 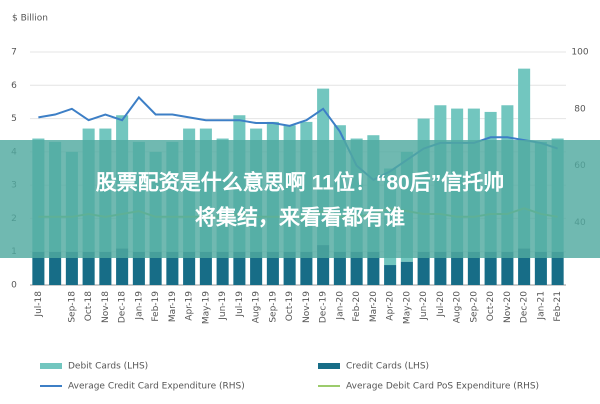 I want to click on x-tick-label: Jan-20, so click(x=340, y=306).